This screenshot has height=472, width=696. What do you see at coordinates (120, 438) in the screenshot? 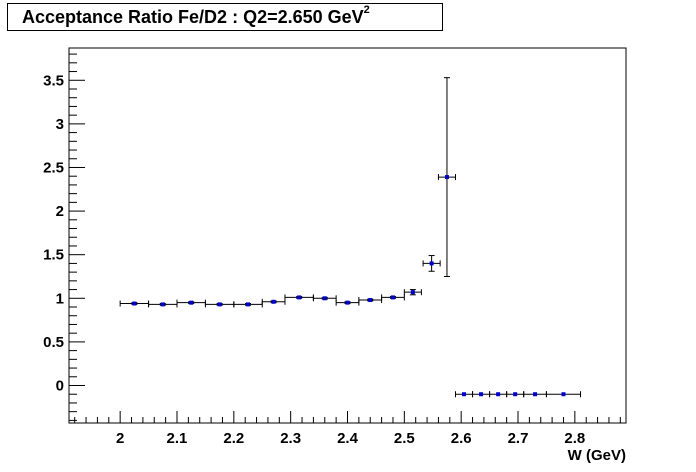
I see `x-tick-label: 2` at bounding box center [120, 438].